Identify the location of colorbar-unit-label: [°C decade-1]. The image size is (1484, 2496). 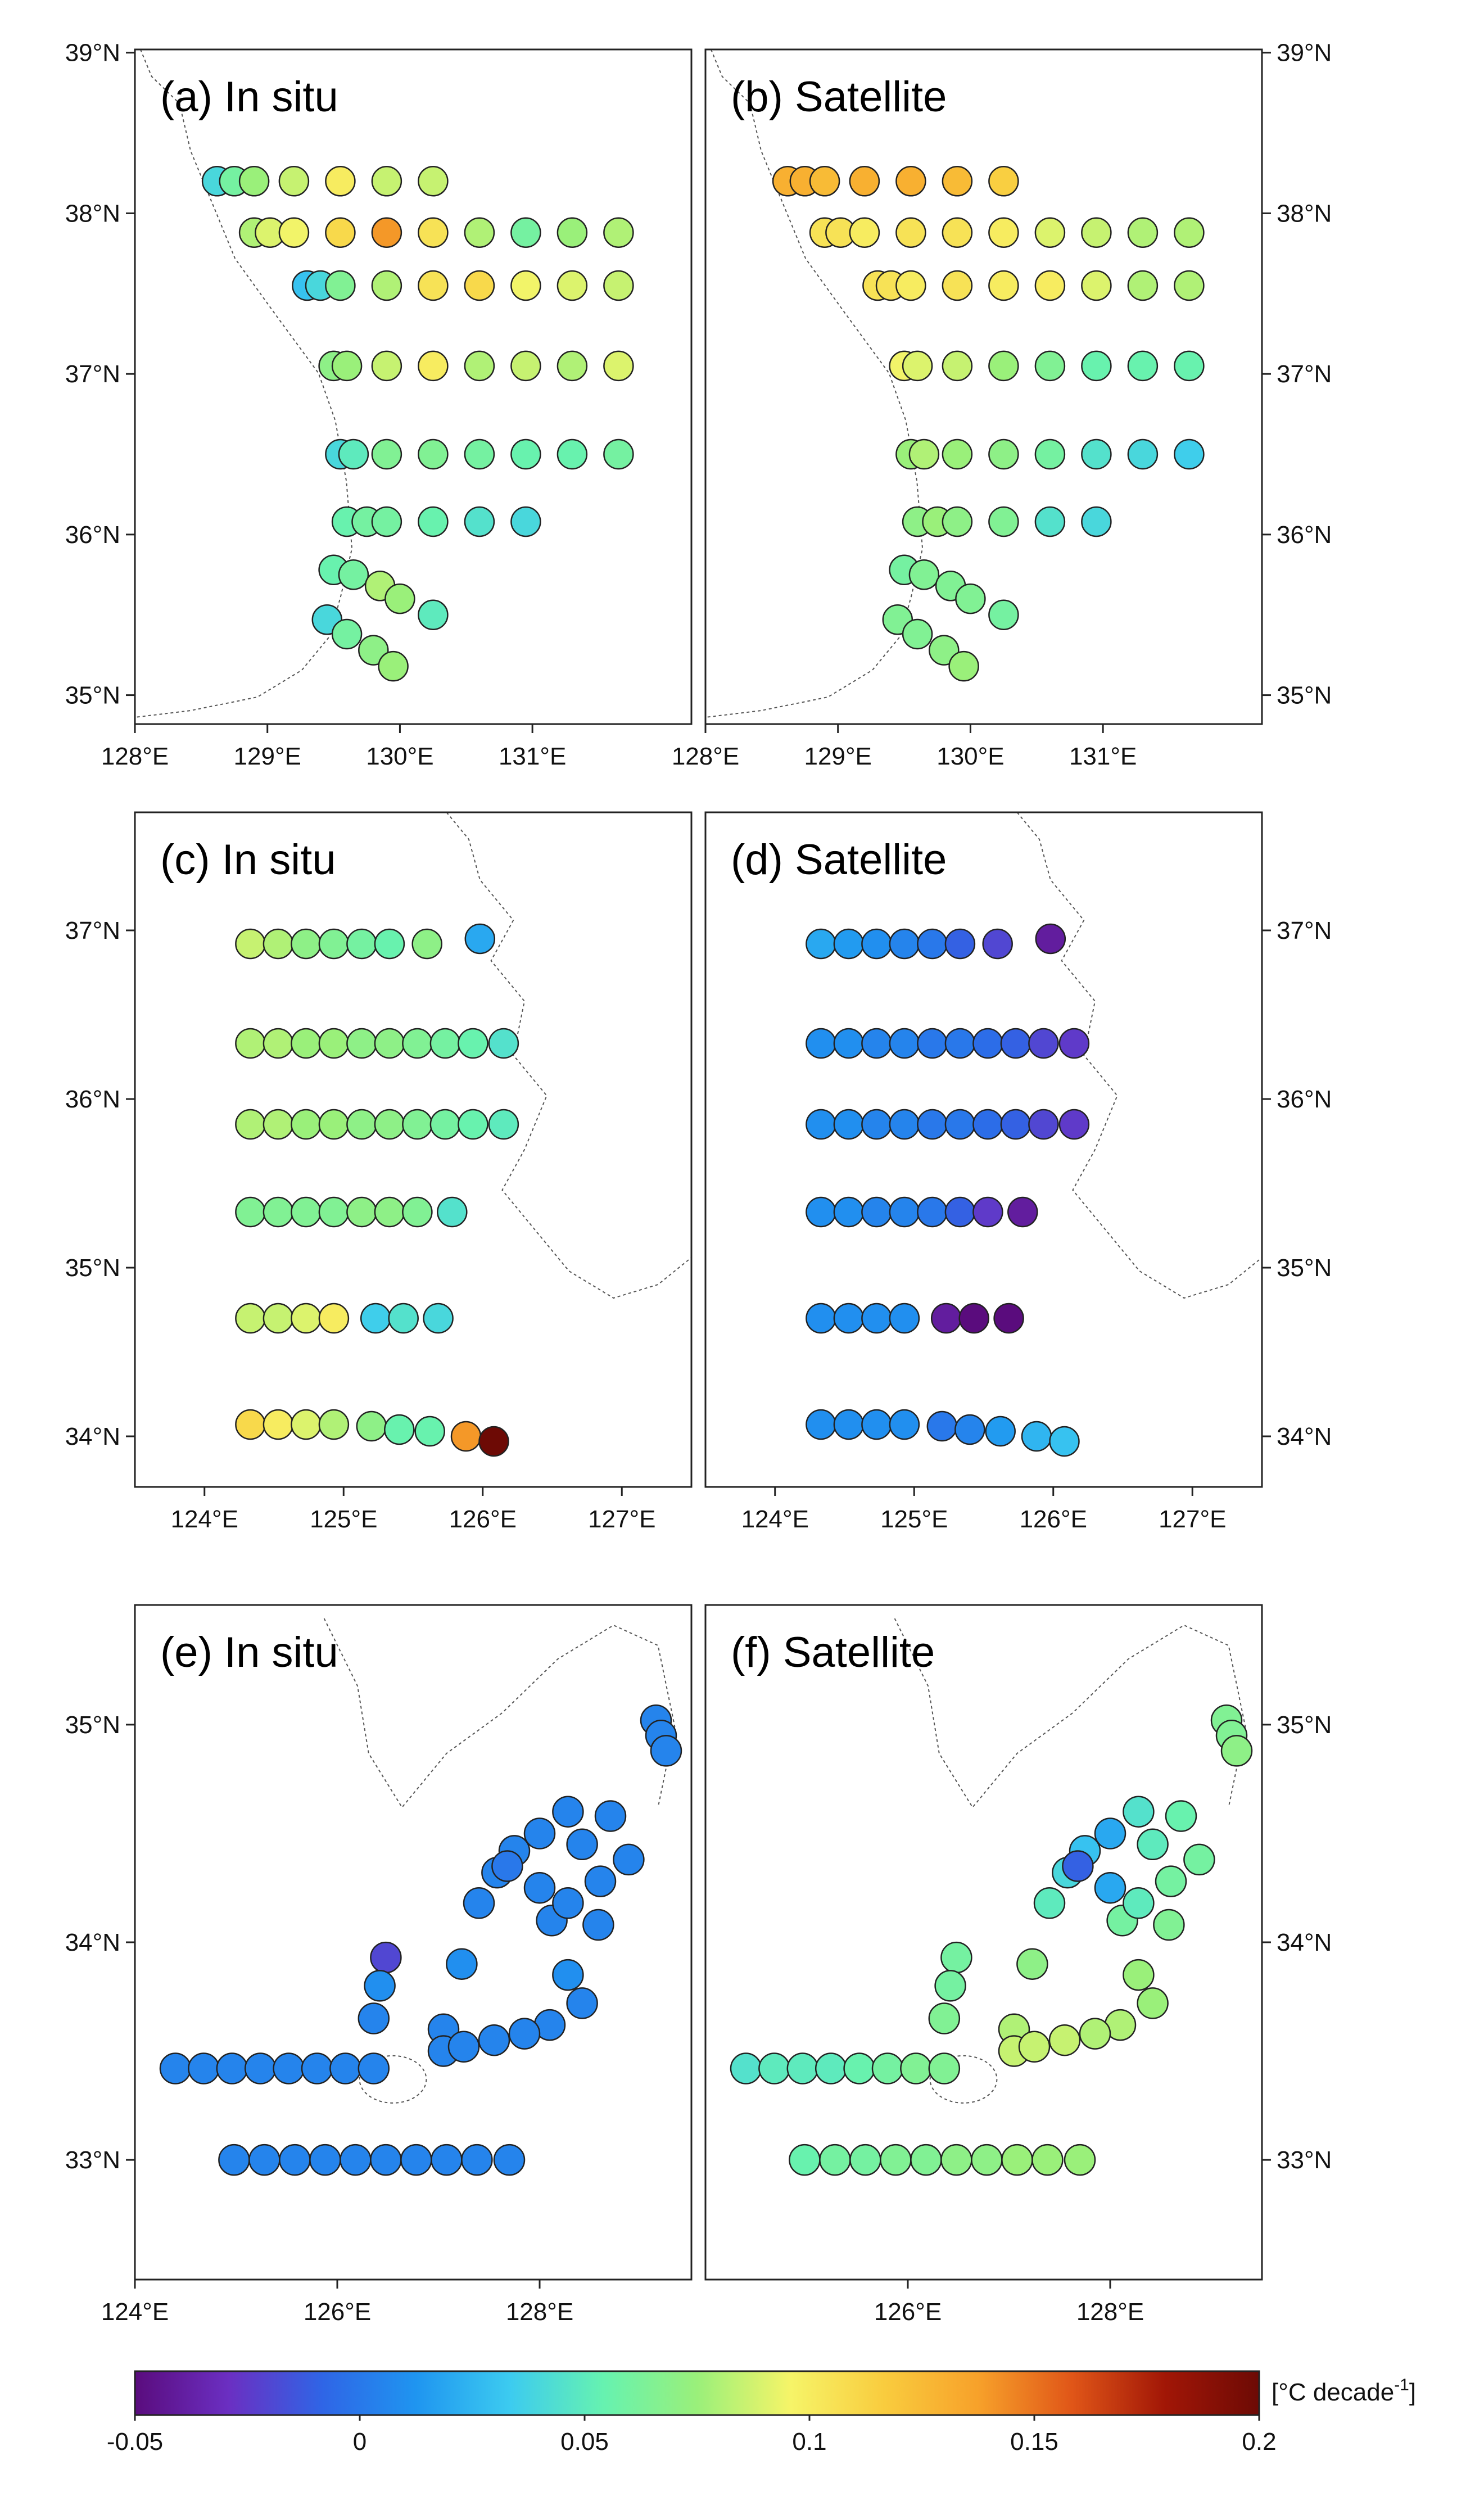
(1344, 2391).